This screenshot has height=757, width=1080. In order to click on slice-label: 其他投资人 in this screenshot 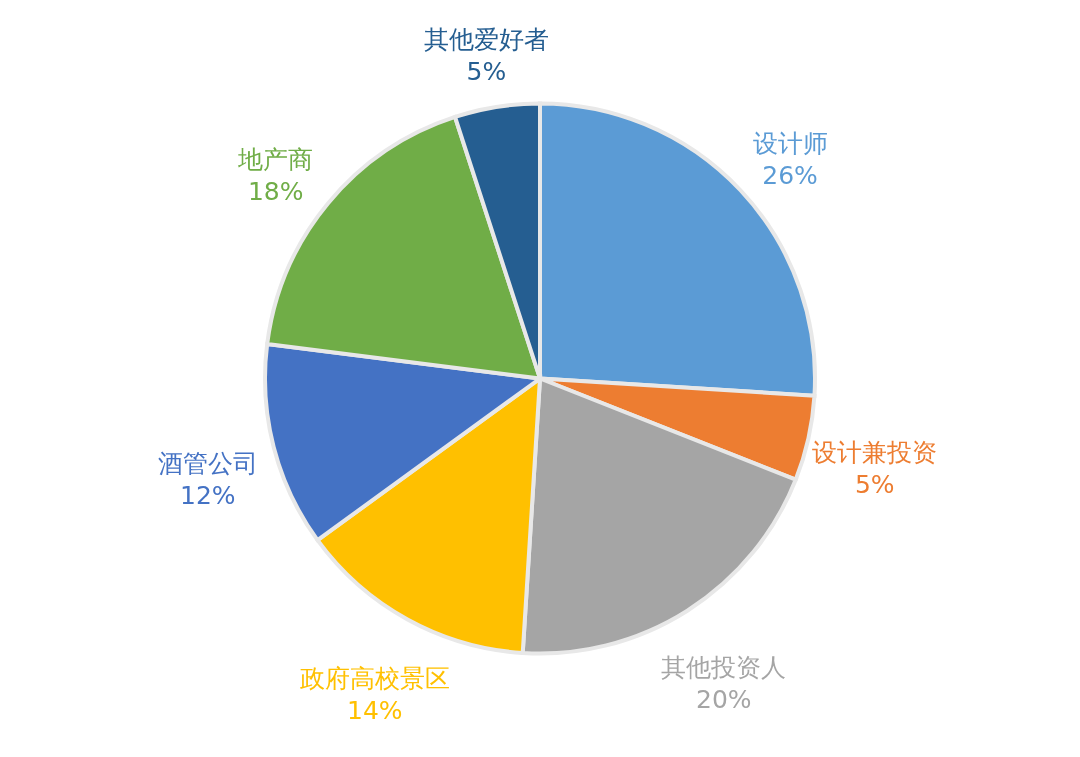, I will do `click(724, 668)`.